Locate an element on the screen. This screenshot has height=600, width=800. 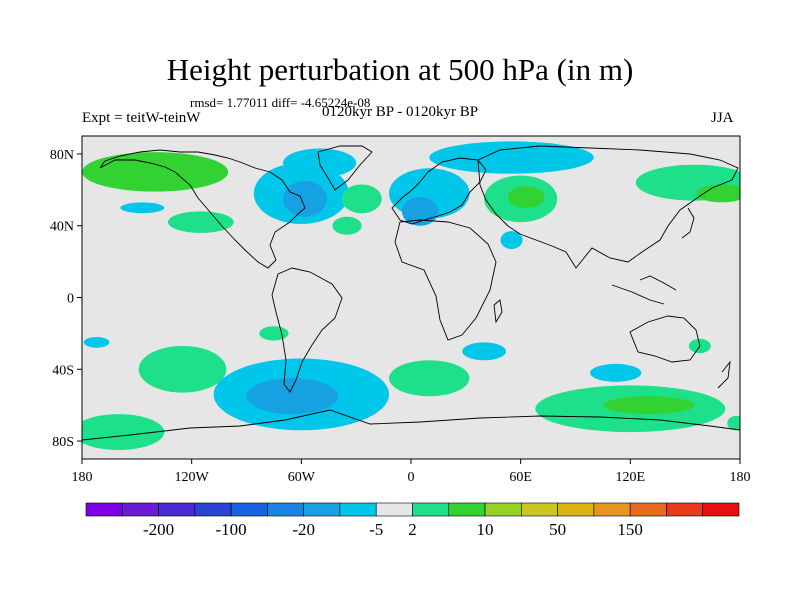
colorbar-label: -200 is located at coordinates (158, 529).